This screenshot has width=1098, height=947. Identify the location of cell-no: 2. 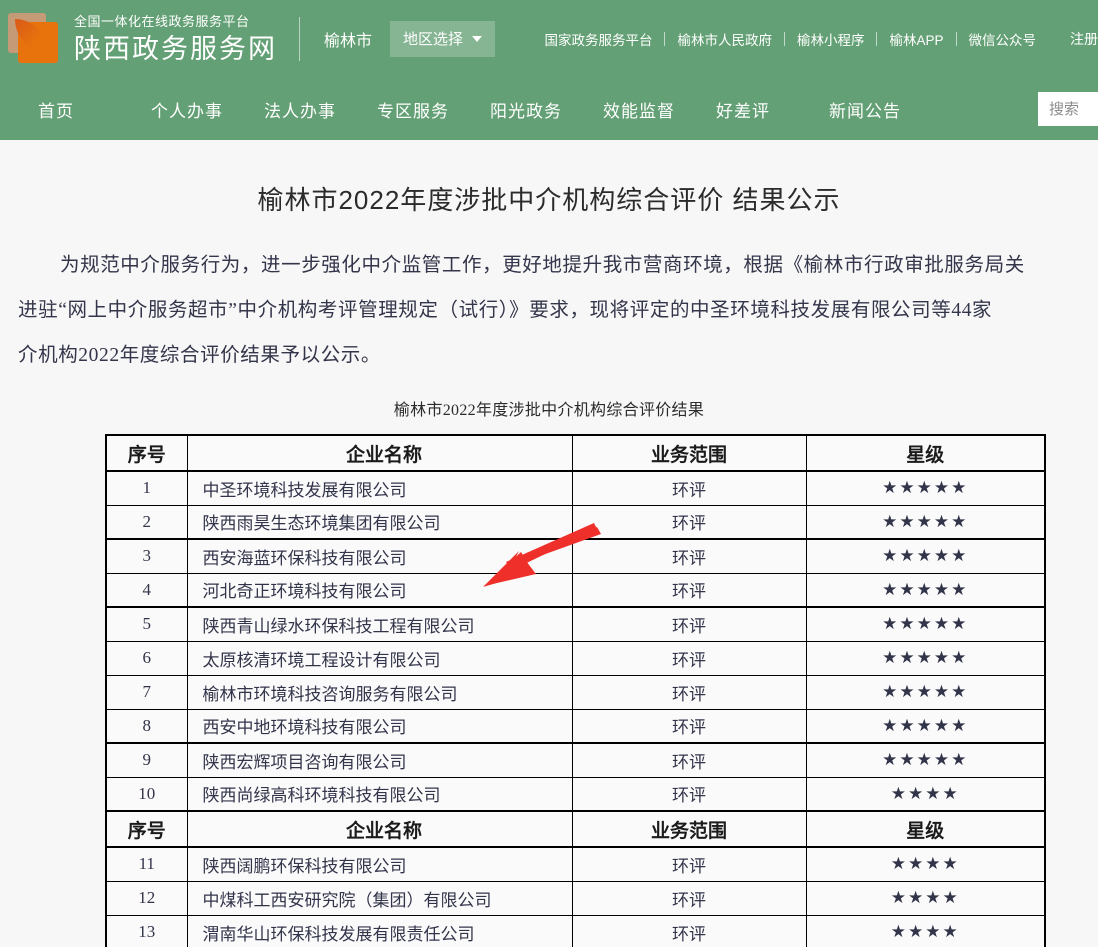
(146, 522).